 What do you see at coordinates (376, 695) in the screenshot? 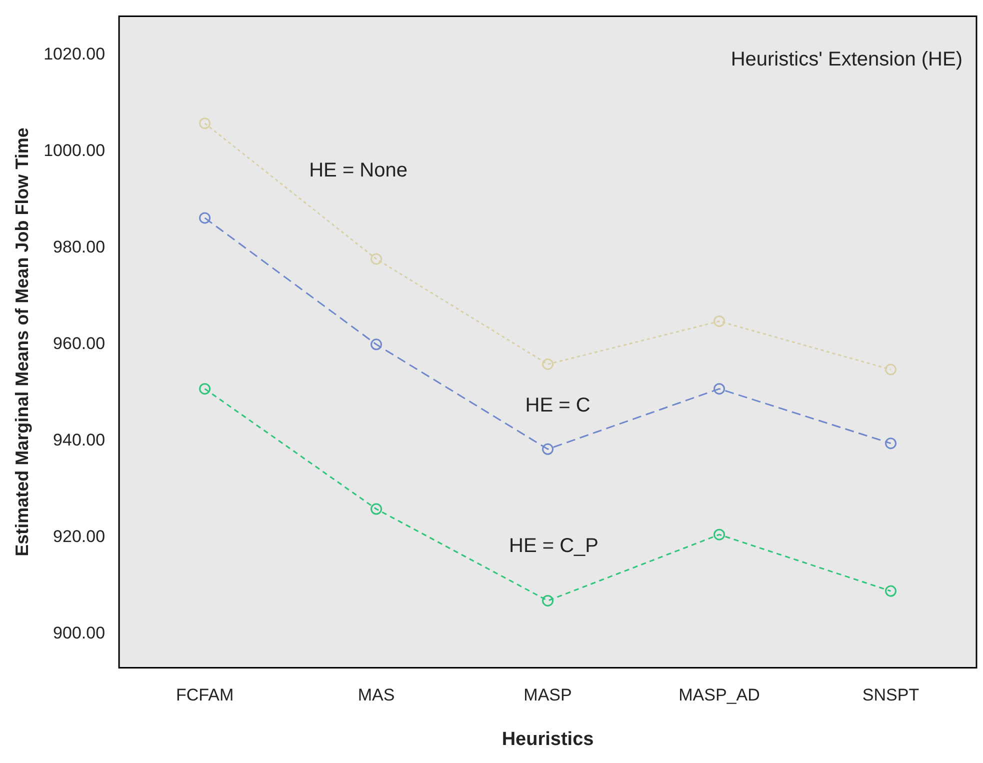
I see `x-tick-label: MAS` at bounding box center [376, 695].